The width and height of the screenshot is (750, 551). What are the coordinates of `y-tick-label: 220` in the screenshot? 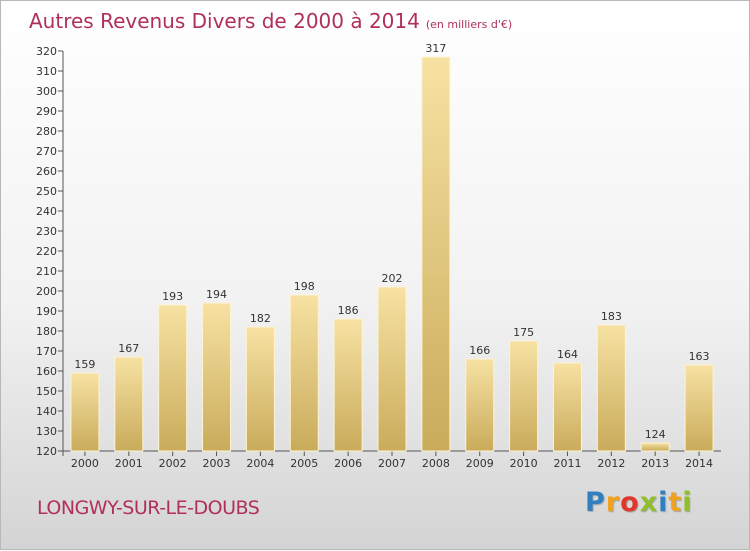 It's located at (46, 251).